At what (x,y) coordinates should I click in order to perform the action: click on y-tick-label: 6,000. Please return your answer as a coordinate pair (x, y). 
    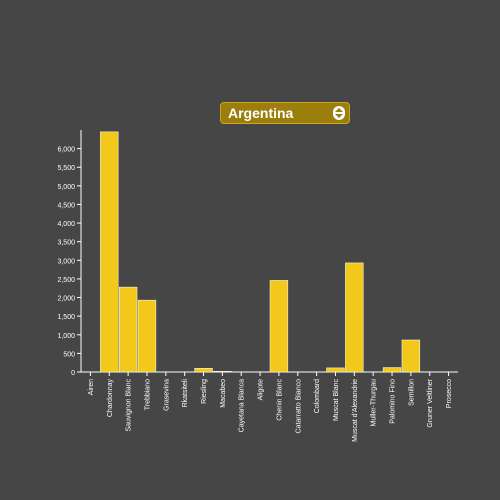
    Looking at the image, I should click on (66, 150).